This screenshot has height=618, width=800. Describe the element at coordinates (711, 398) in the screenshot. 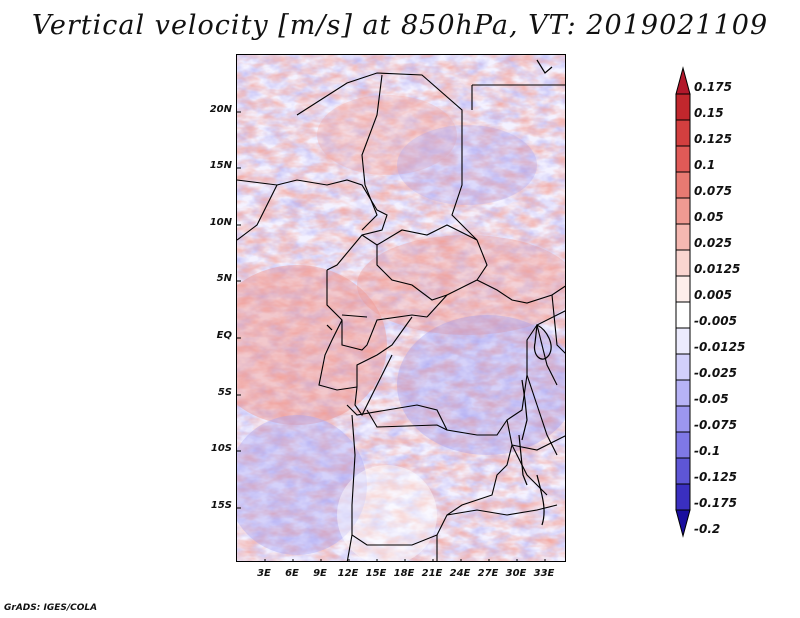

I see `colorbar-label: -0.05` at that location.